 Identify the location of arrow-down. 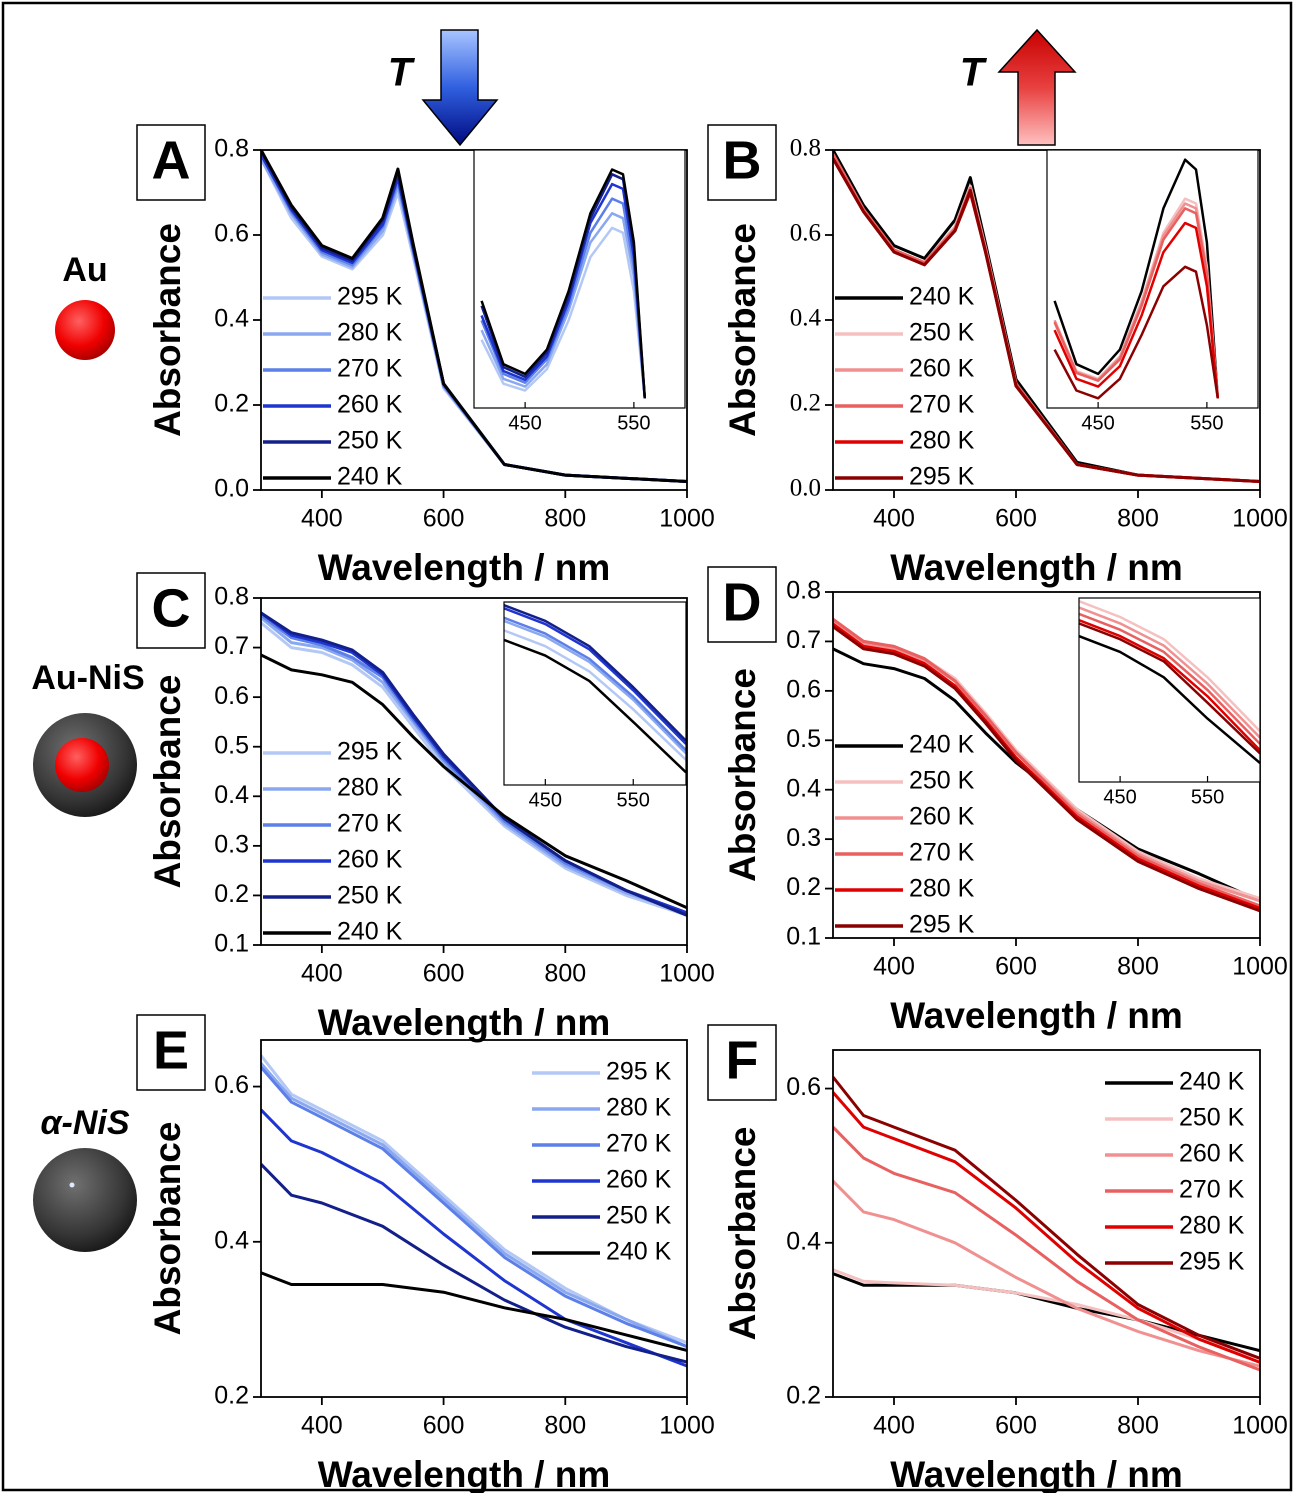
(460, 88).